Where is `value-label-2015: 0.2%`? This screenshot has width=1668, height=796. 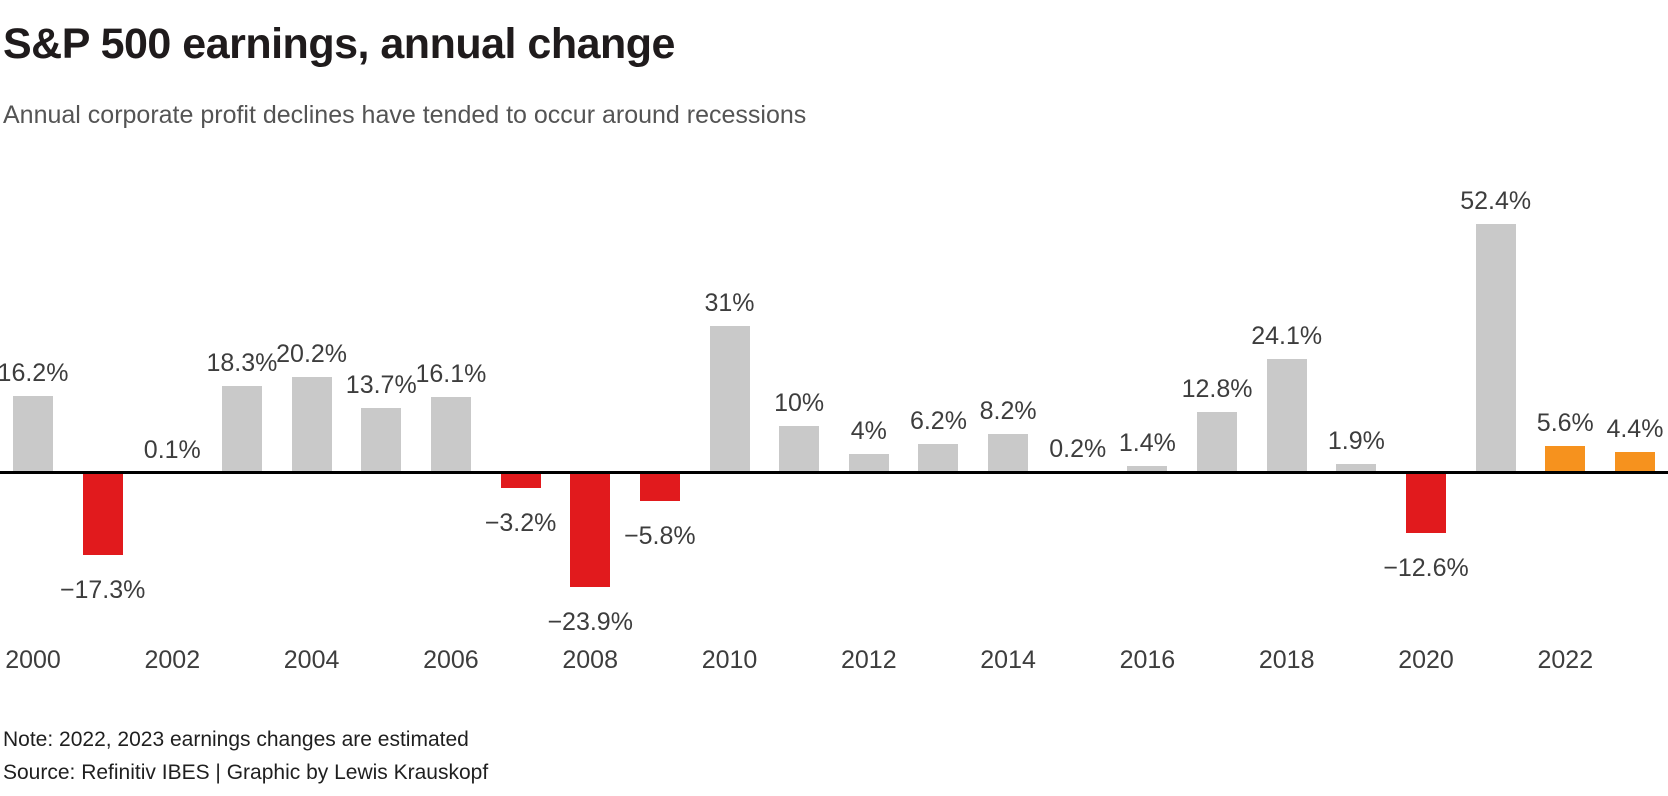 value-label-2015: 0.2% is located at coordinates (1078, 449).